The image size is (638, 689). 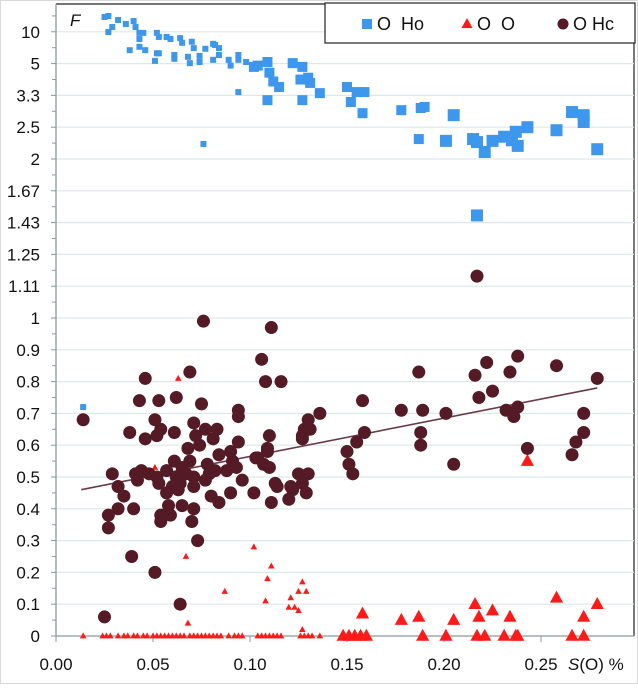 I want to click on y-axis-title: F, so click(x=76, y=20).